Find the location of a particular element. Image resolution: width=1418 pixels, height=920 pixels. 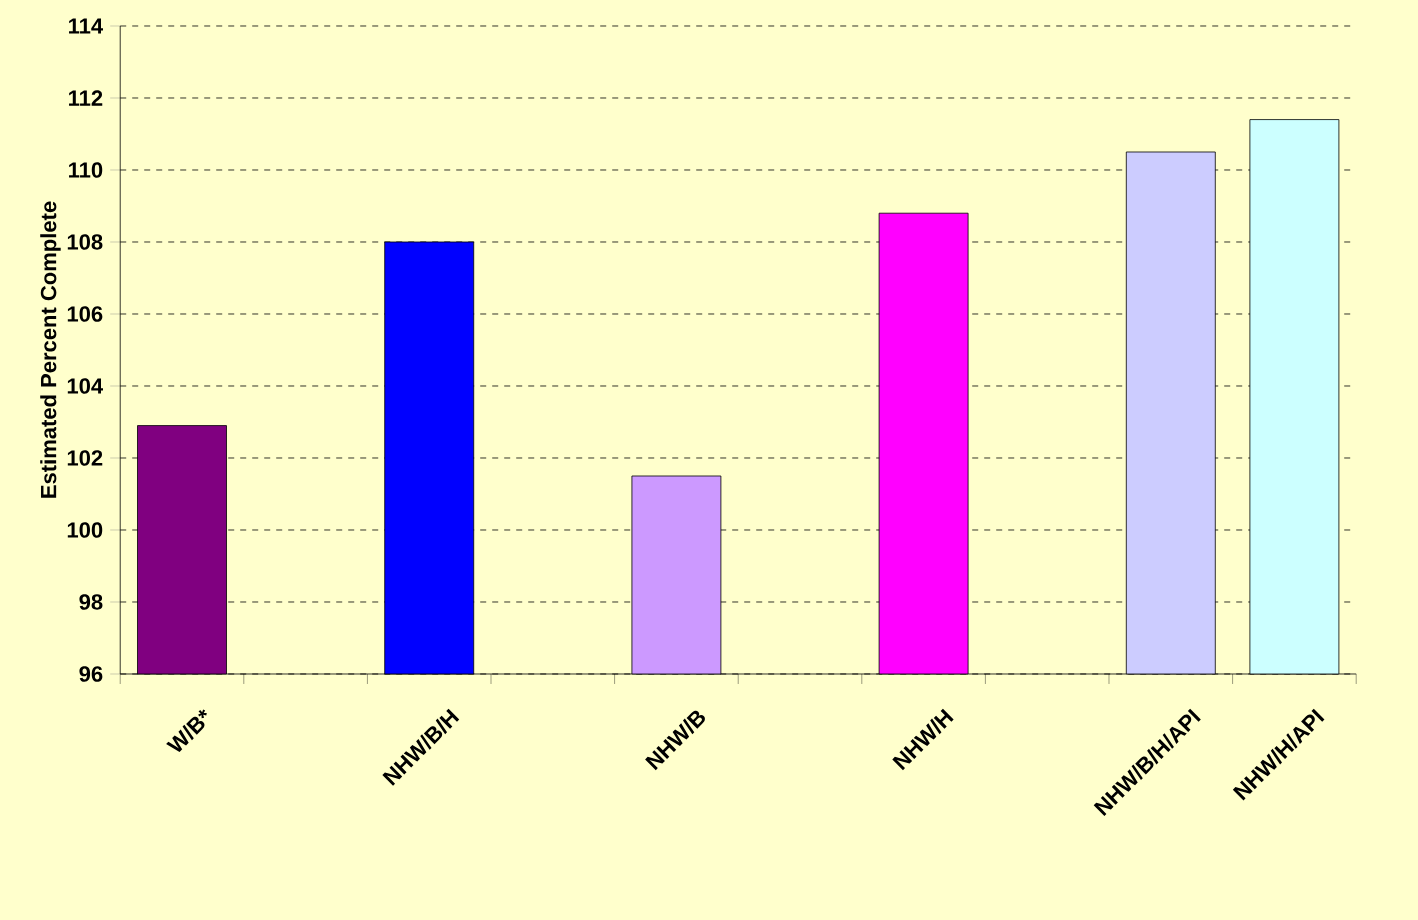

y-tick-label: 112 is located at coordinates (86, 98).